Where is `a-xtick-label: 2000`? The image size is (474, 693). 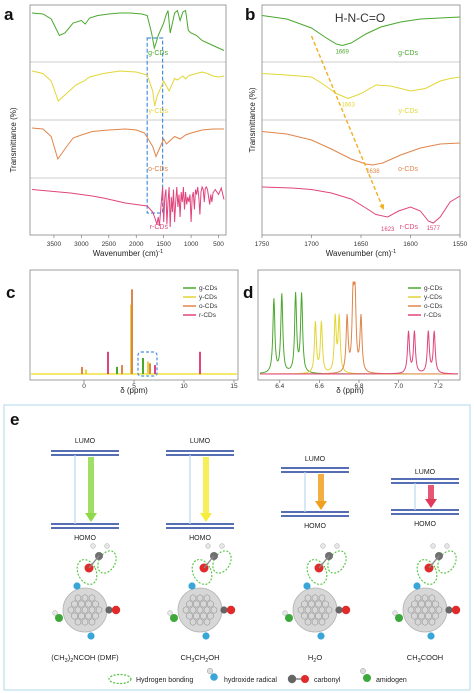
a-xtick-label: 2000 is located at coordinates (136, 244).